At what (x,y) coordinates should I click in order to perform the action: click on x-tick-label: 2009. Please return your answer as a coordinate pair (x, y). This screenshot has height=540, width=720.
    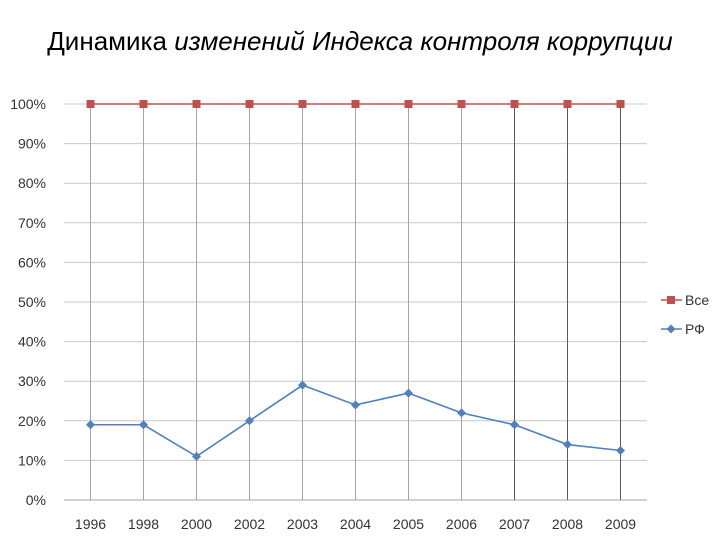
    Looking at the image, I should click on (620, 524).